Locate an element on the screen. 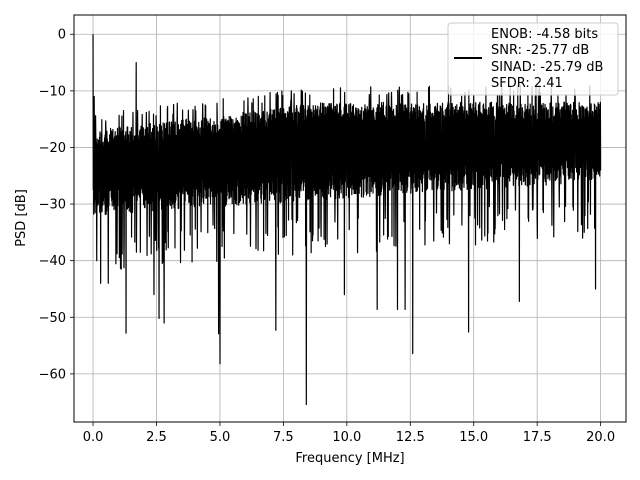 The width and height of the screenshot is (640, 480). legend-enob: ENOB: -4.58 bits is located at coordinates (544, 34).